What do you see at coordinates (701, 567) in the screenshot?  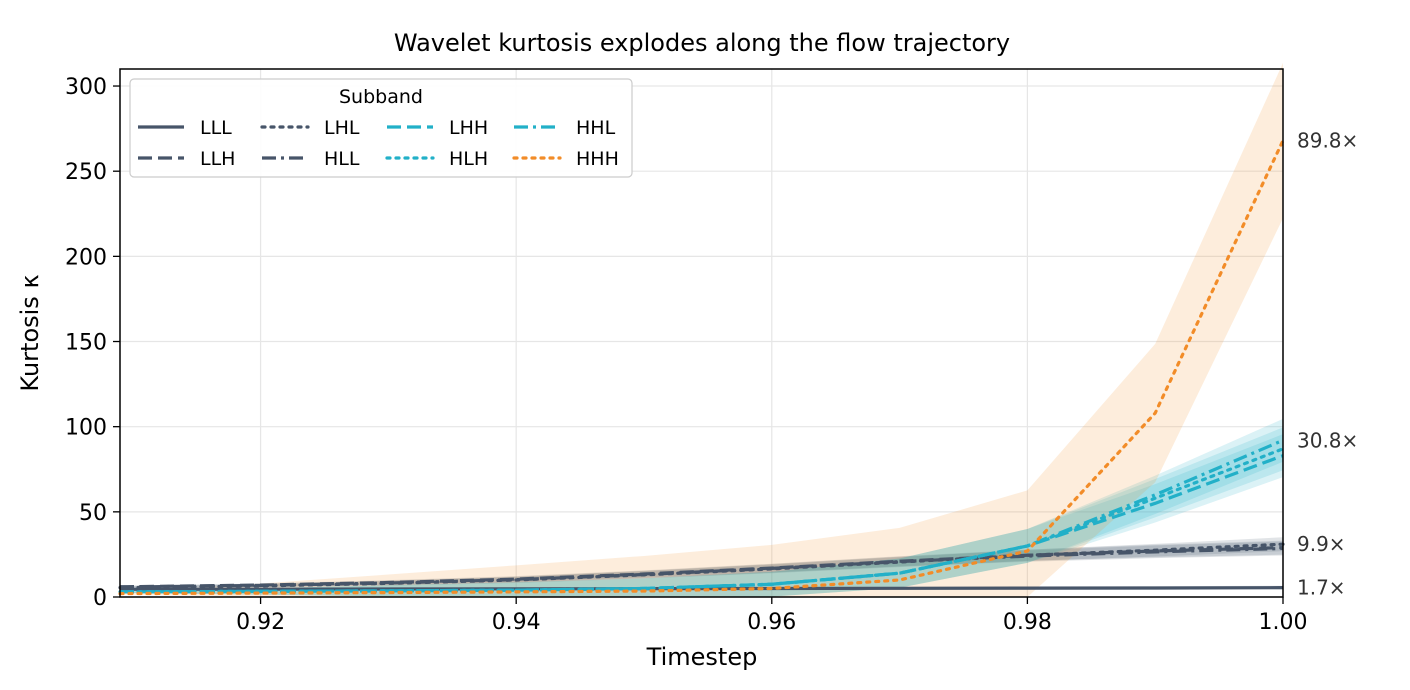 I see `series-line-hll` at bounding box center [701, 567].